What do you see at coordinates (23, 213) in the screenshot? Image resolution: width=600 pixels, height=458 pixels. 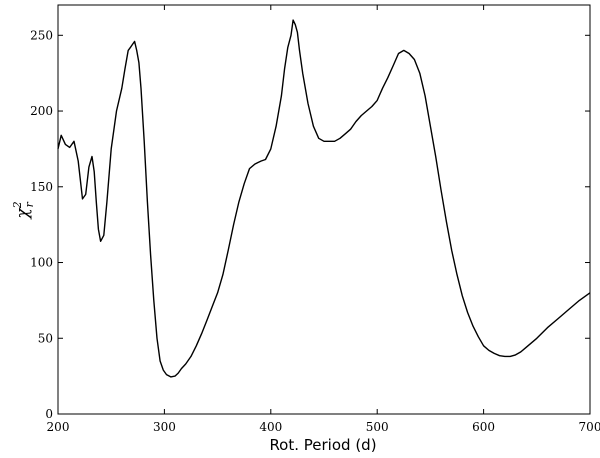 I see `y-axis-label-symbol: χ` at bounding box center [23, 213].